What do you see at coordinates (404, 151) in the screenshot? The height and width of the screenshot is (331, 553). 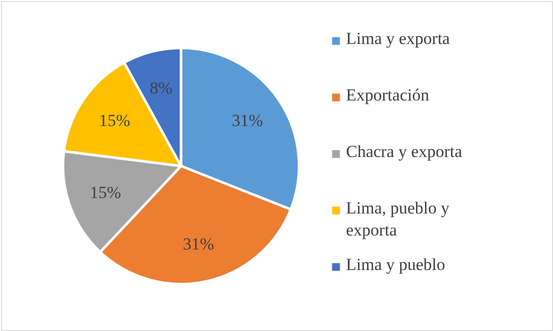 I see `legend-label: Chacra y exporta` at bounding box center [404, 151].